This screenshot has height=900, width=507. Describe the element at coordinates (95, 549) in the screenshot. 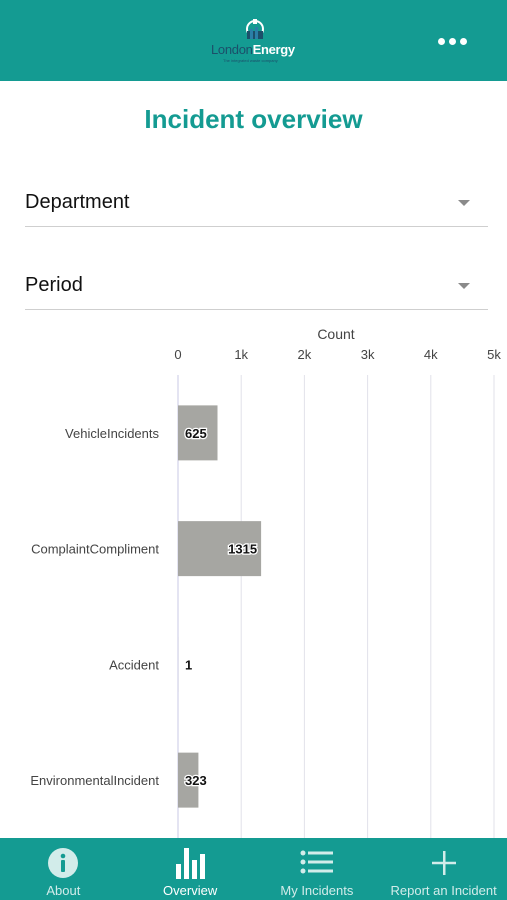

I see `category-label: ComplaintCompliment` at that location.